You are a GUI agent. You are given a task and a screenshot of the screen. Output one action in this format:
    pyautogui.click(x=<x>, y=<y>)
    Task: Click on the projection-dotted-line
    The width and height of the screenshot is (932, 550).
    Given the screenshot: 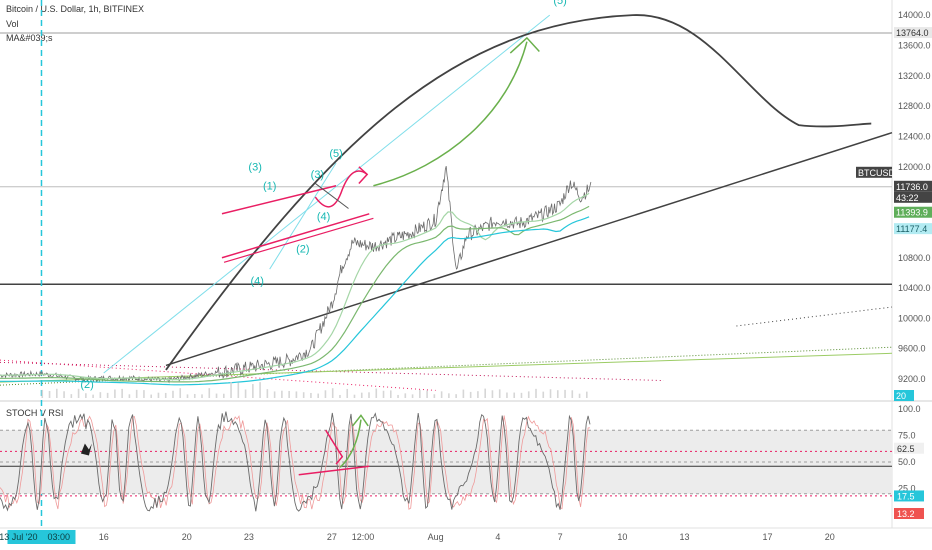 What is the action you would take?
    pyautogui.click(x=814, y=316)
    